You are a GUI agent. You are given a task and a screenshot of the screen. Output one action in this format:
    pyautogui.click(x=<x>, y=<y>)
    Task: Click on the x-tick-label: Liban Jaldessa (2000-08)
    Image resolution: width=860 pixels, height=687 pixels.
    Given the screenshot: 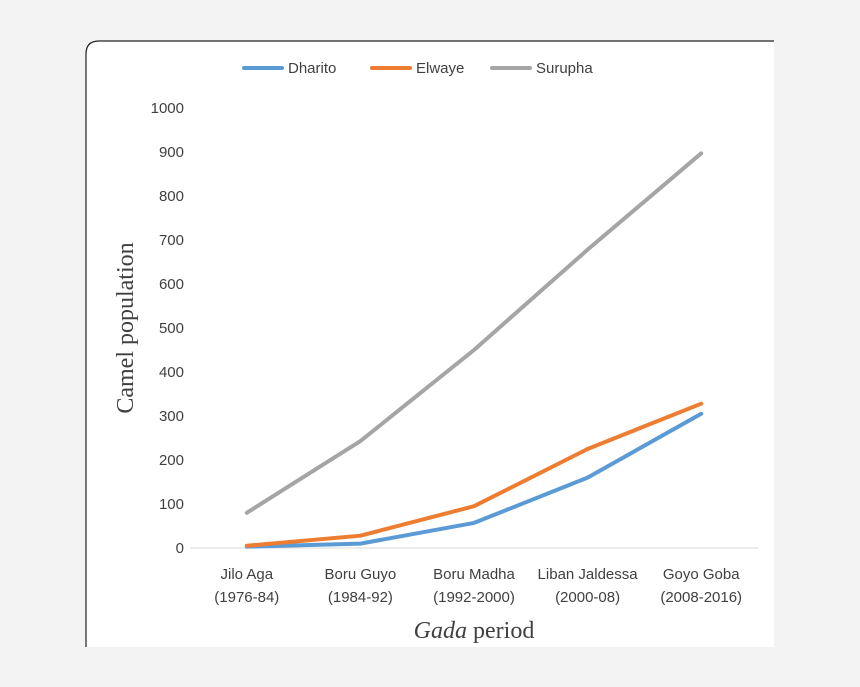 What is the action you would take?
    pyautogui.click(x=588, y=586)
    